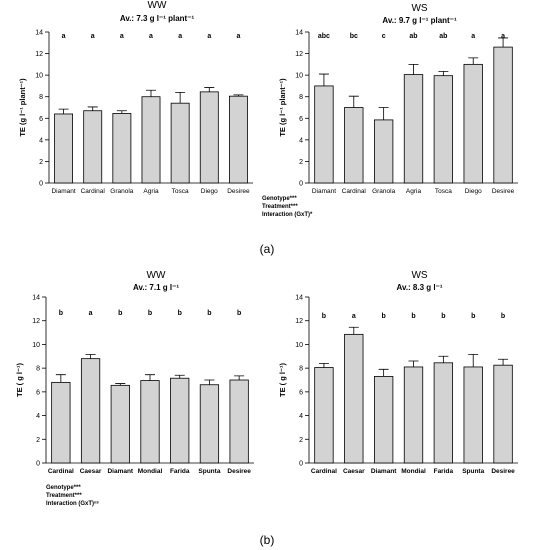  Describe the element at coordinates (444, 471) in the screenshot. I see `x-tick-label: Farida` at that location.